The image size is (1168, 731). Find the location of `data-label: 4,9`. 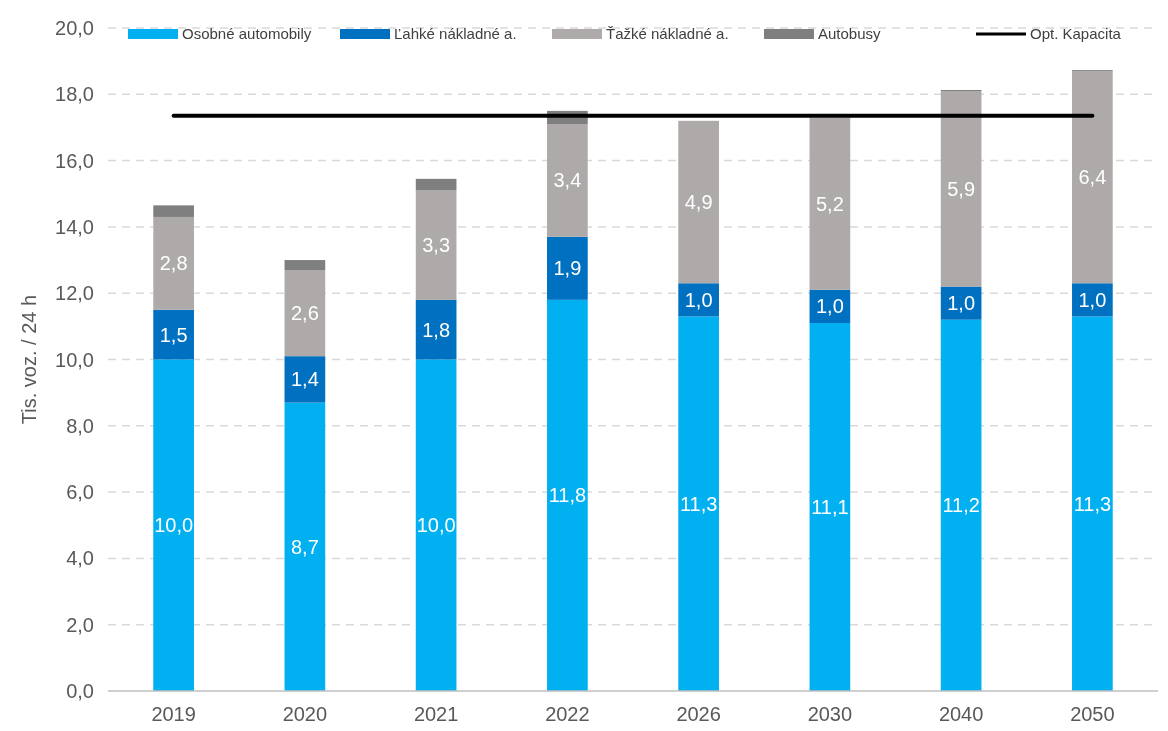

data-label: 4,9 is located at coordinates (698, 202).